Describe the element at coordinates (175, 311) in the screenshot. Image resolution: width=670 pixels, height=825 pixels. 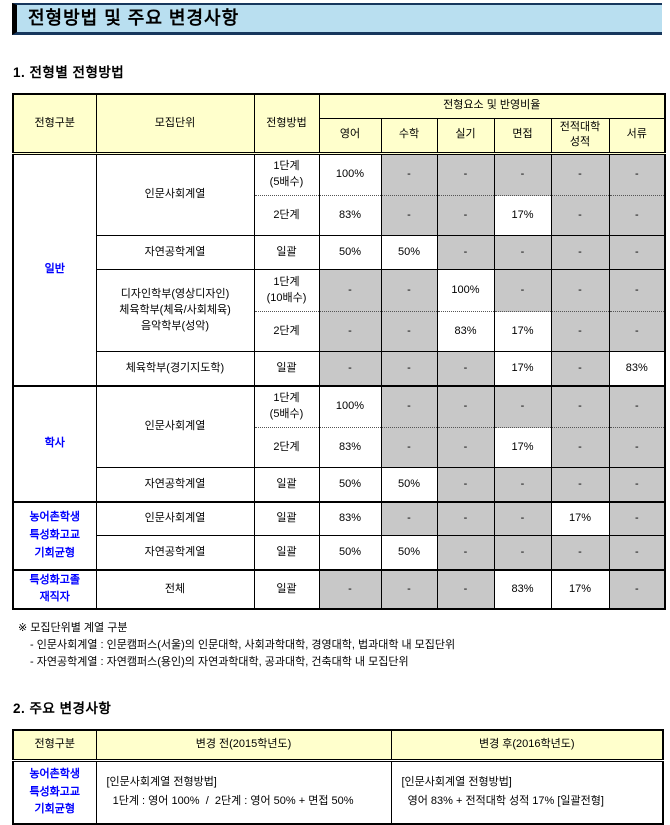
I see `unit-cell: 디자인학부(영상디자인) 체육학부(체육/사회체육) 음악학부(성악)` at that location.